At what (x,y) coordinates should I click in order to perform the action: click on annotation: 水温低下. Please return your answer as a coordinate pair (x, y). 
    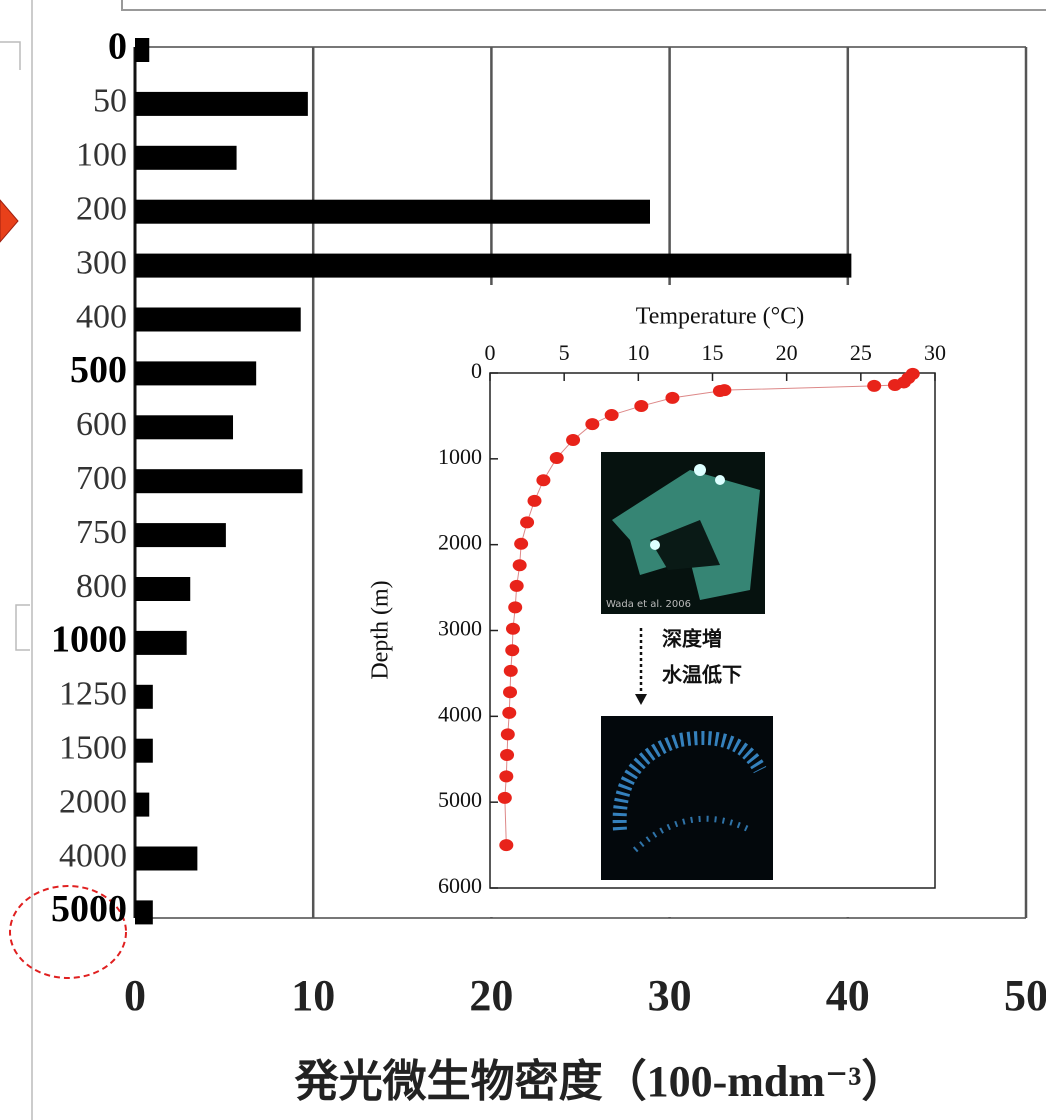
    Looking at the image, I should click on (702, 675).